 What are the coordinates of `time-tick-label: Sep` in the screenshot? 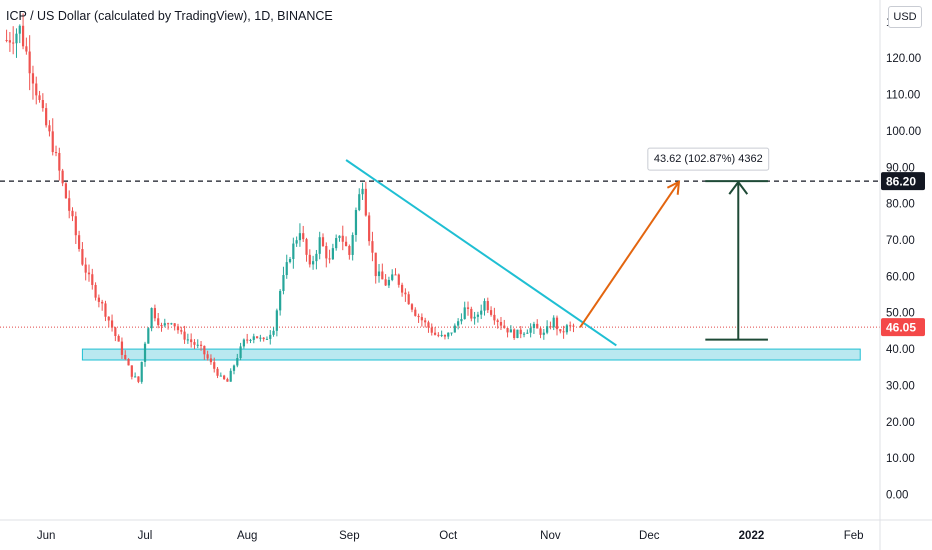 It's located at (349, 536).